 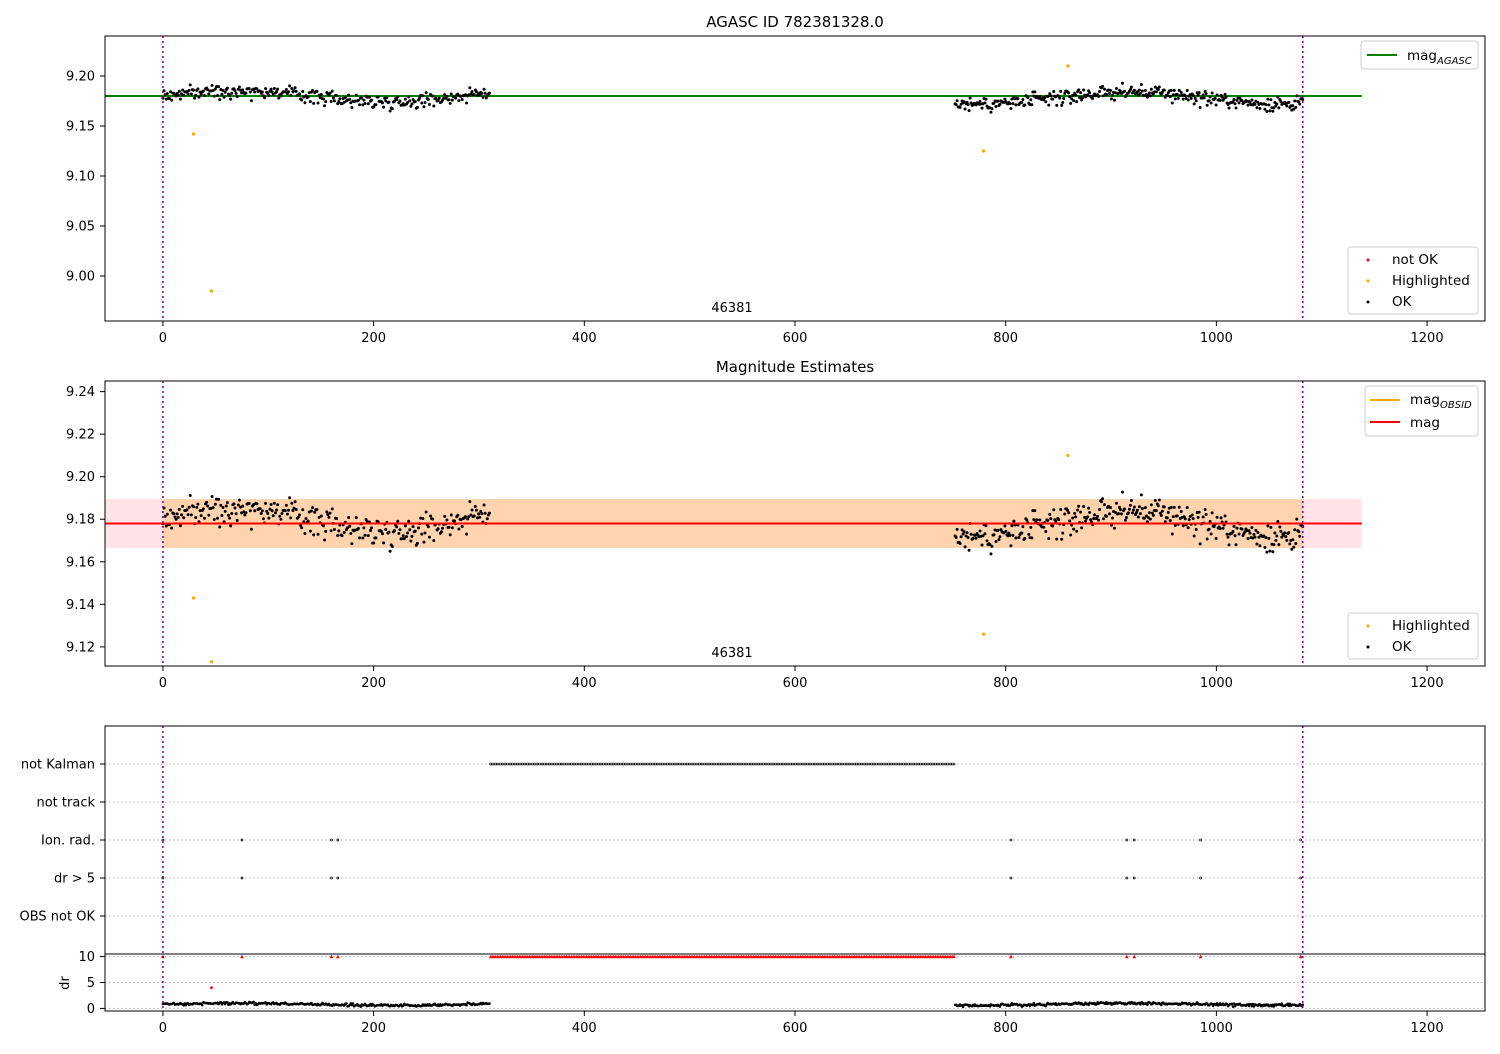 I want to click on agasc-xtick-label: 200, so click(x=373, y=338).